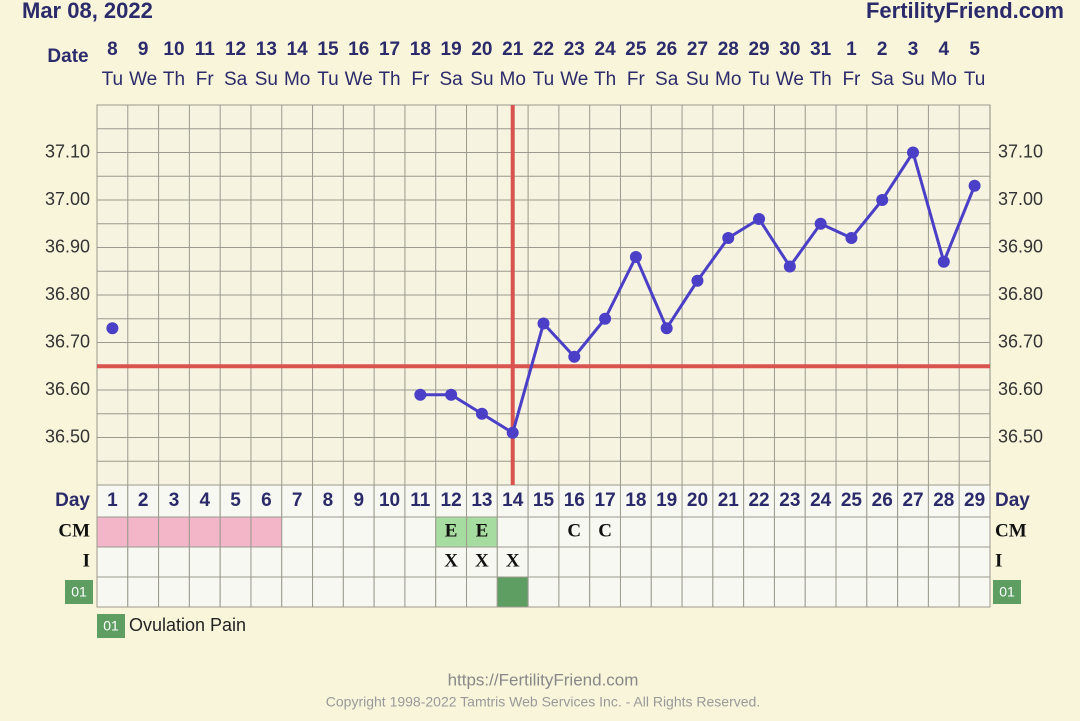  I want to click on x-tick-label: 9, so click(358, 500).